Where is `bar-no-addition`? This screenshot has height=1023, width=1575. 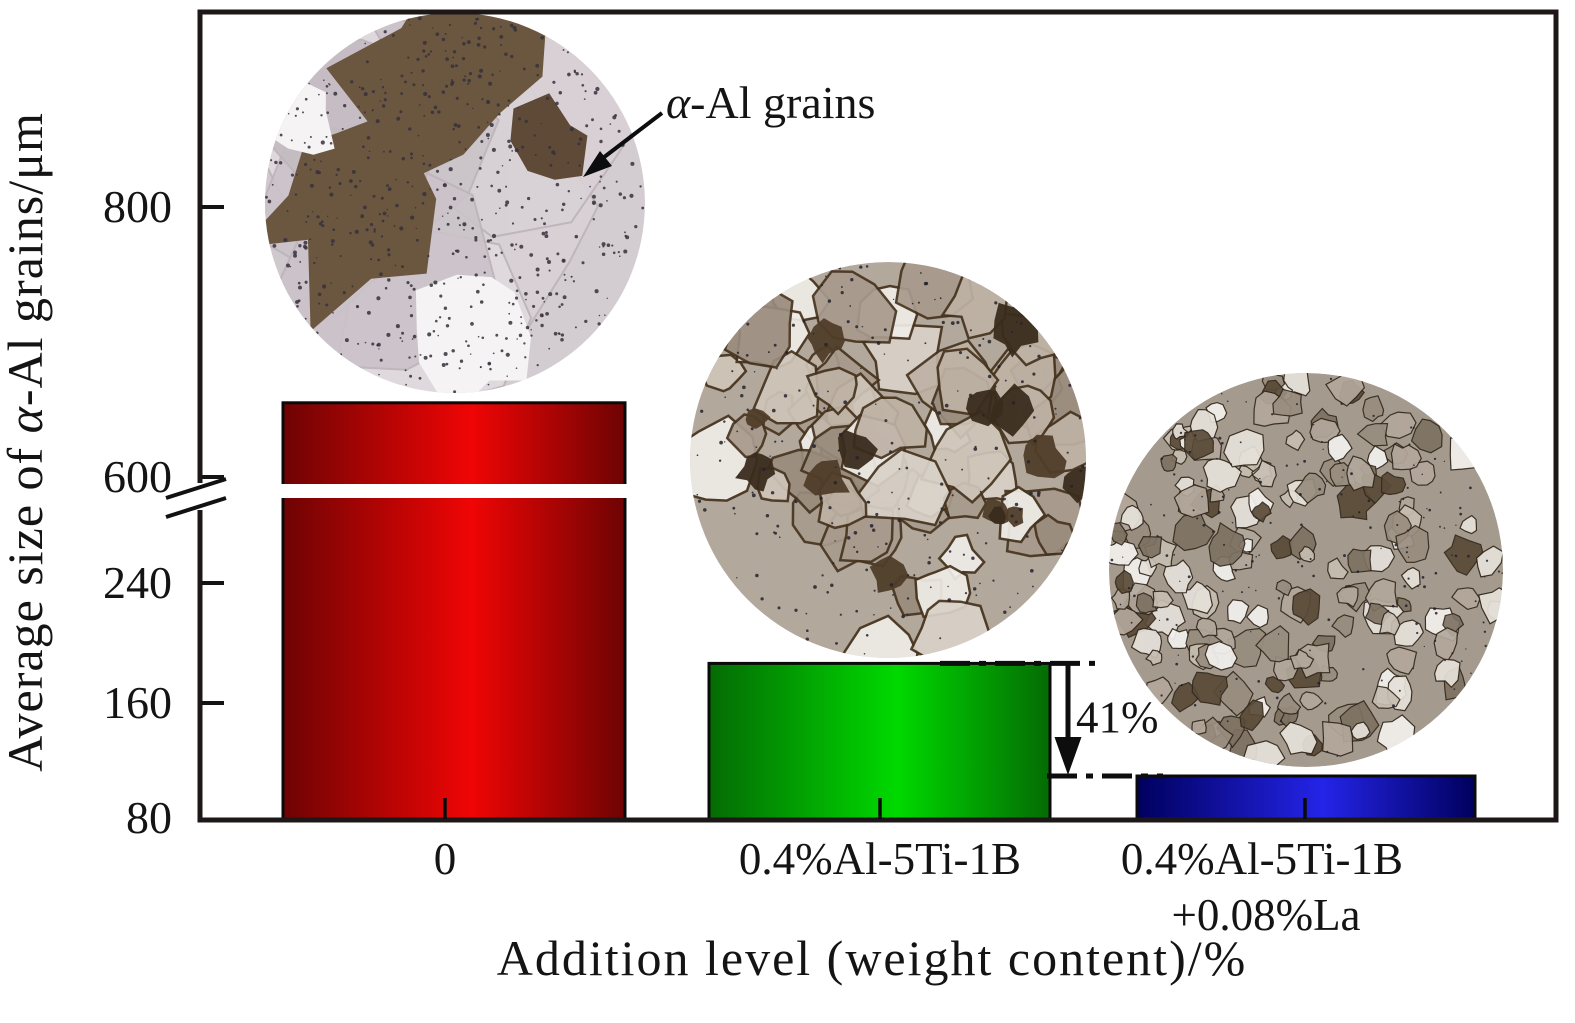 bar-no-addition is located at coordinates (454, 611).